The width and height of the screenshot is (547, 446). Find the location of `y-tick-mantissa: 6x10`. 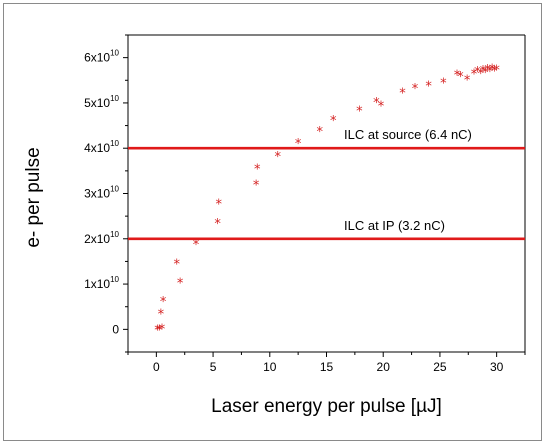

y-tick-mantissa: 6x10 is located at coordinates (97, 58).